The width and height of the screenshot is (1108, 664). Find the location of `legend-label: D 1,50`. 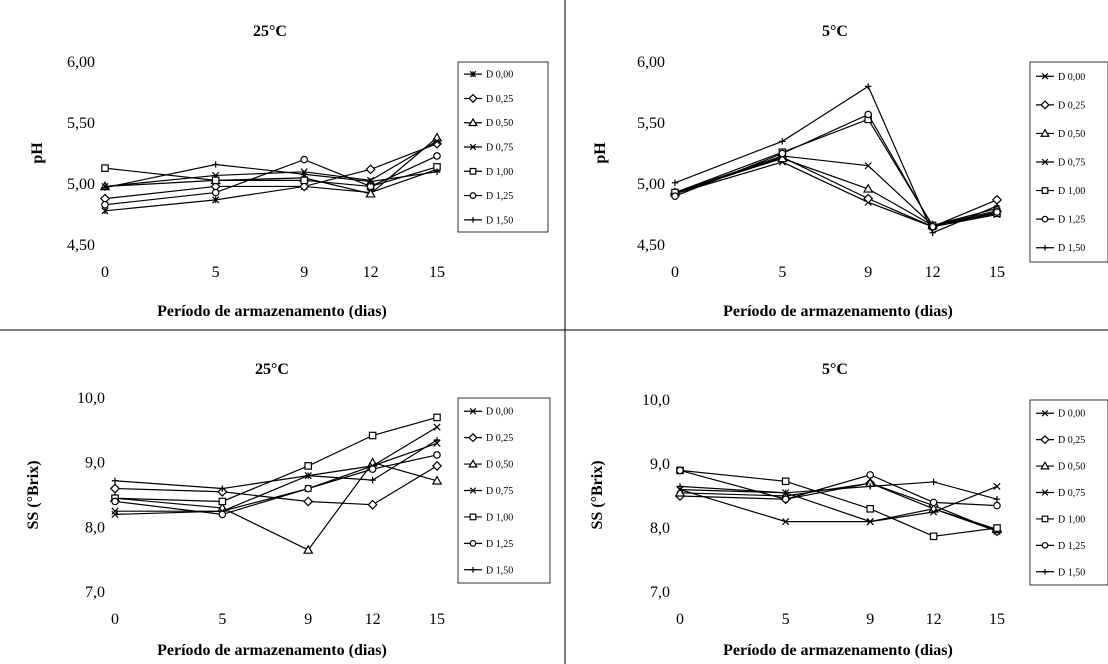

legend-label: D 1,50 is located at coordinates (1071, 248).